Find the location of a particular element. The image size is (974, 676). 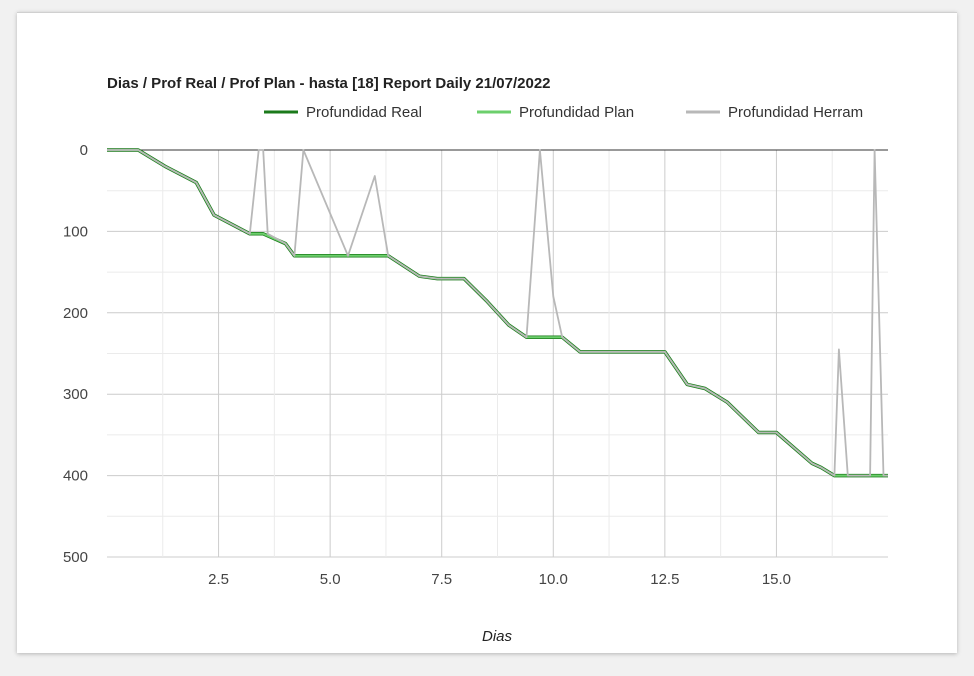

x-tick-label: 10.0 is located at coordinates (553, 579).